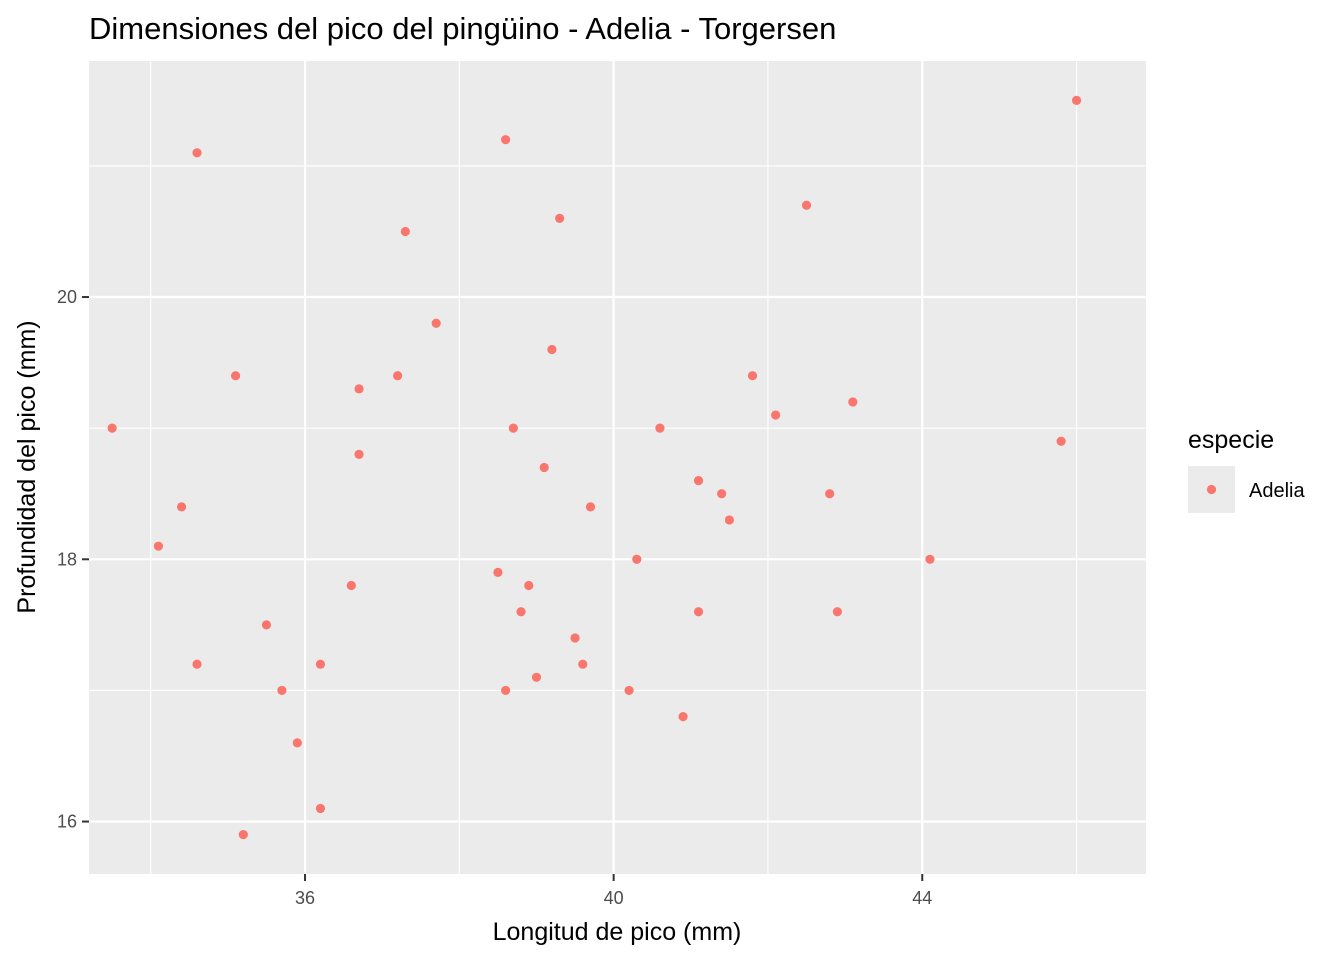  I want to click on legend-marker, so click(1211, 489).